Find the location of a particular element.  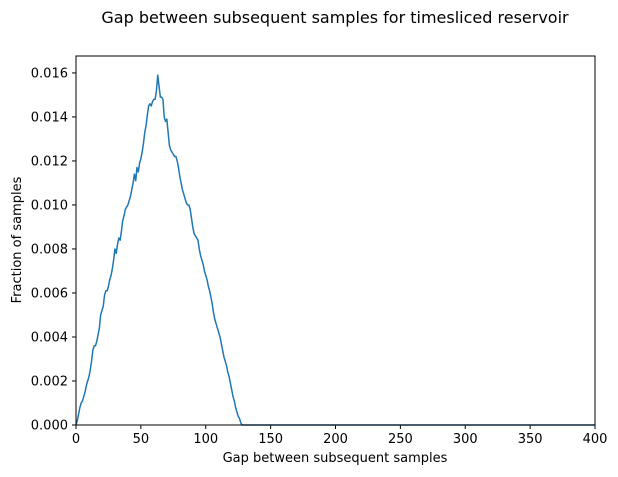

y-tick-label: 0.004 is located at coordinates (49, 337).